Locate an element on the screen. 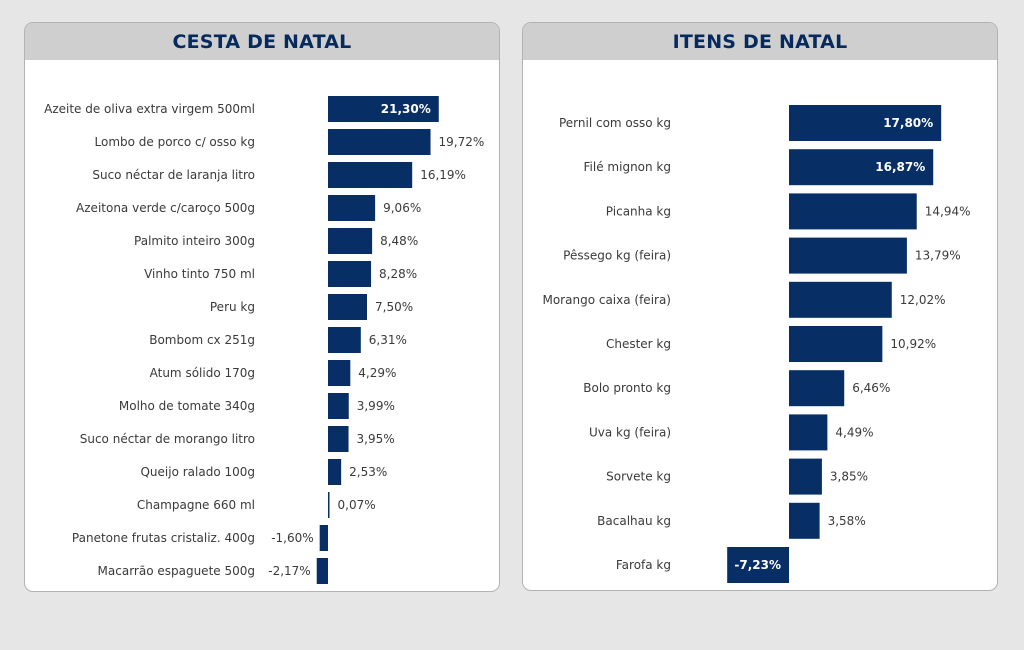  data-label-panetone-frutas-cristaliz-400g: -1,60% is located at coordinates (292, 538).